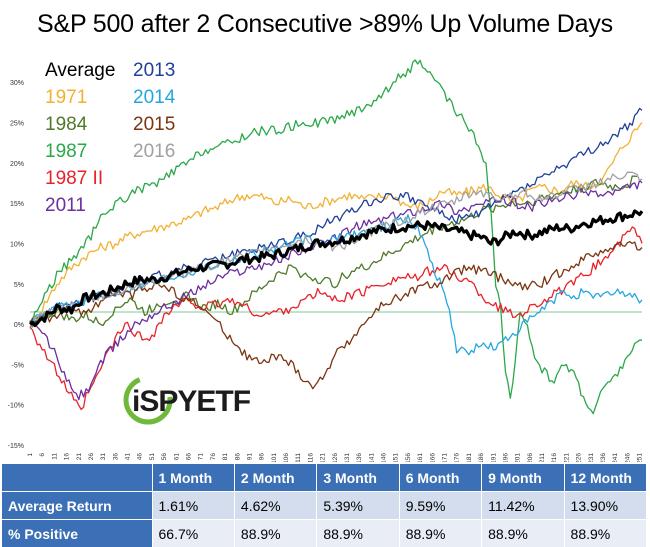 The width and height of the screenshot is (650, 547). Describe the element at coordinates (16, 446) in the screenshot. I see `y-tick-label: -15%` at that location.